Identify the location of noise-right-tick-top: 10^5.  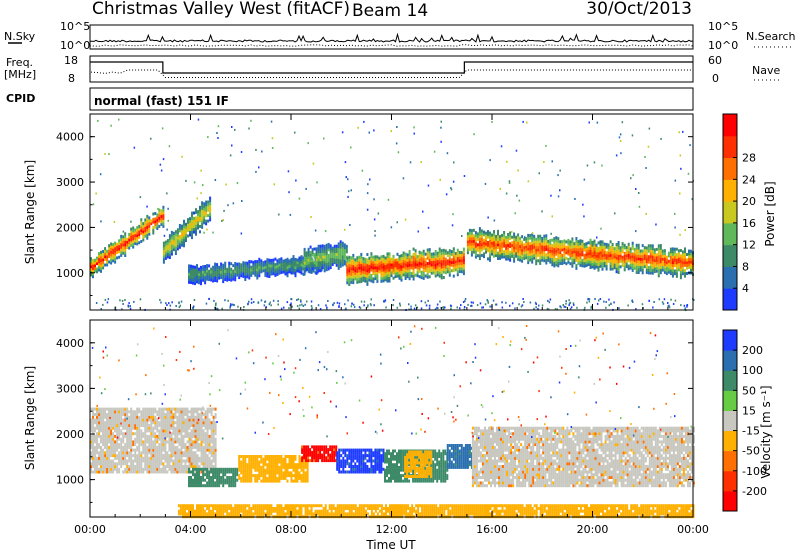
(723, 26).